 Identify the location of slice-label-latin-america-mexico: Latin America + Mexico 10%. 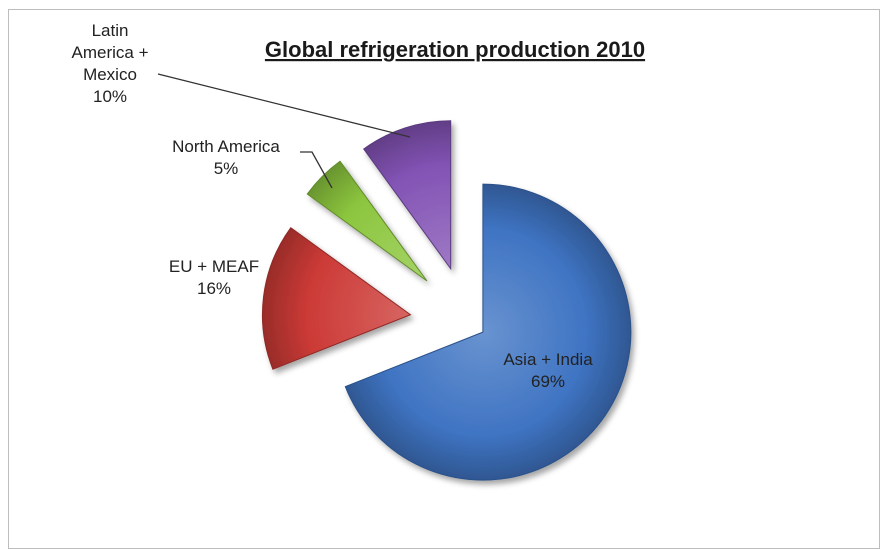
(110, 63).